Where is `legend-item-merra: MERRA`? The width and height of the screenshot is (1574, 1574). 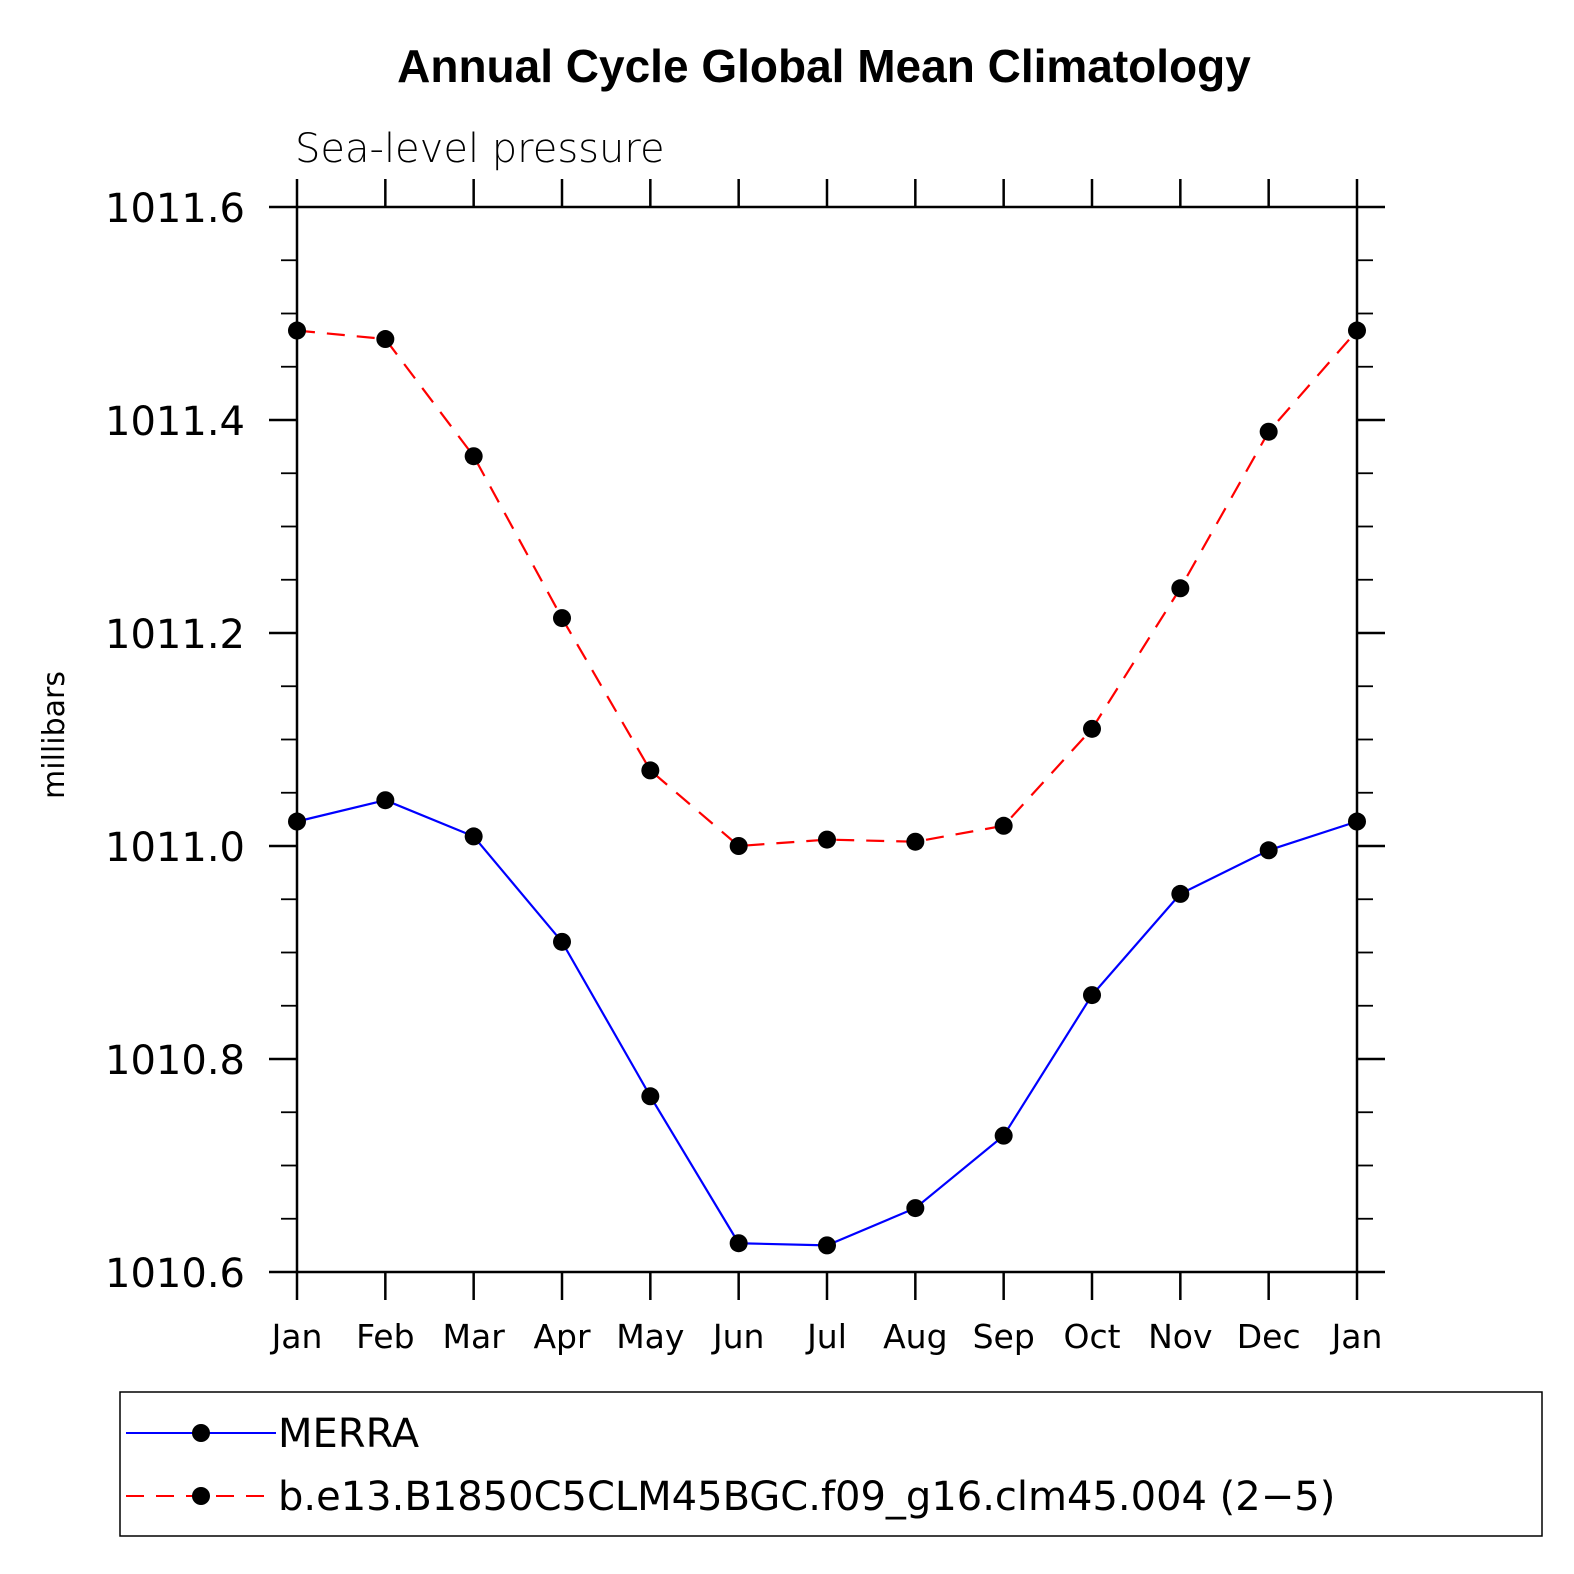
legend-item-merra: MERRA is located at coordinates (273, 1434).